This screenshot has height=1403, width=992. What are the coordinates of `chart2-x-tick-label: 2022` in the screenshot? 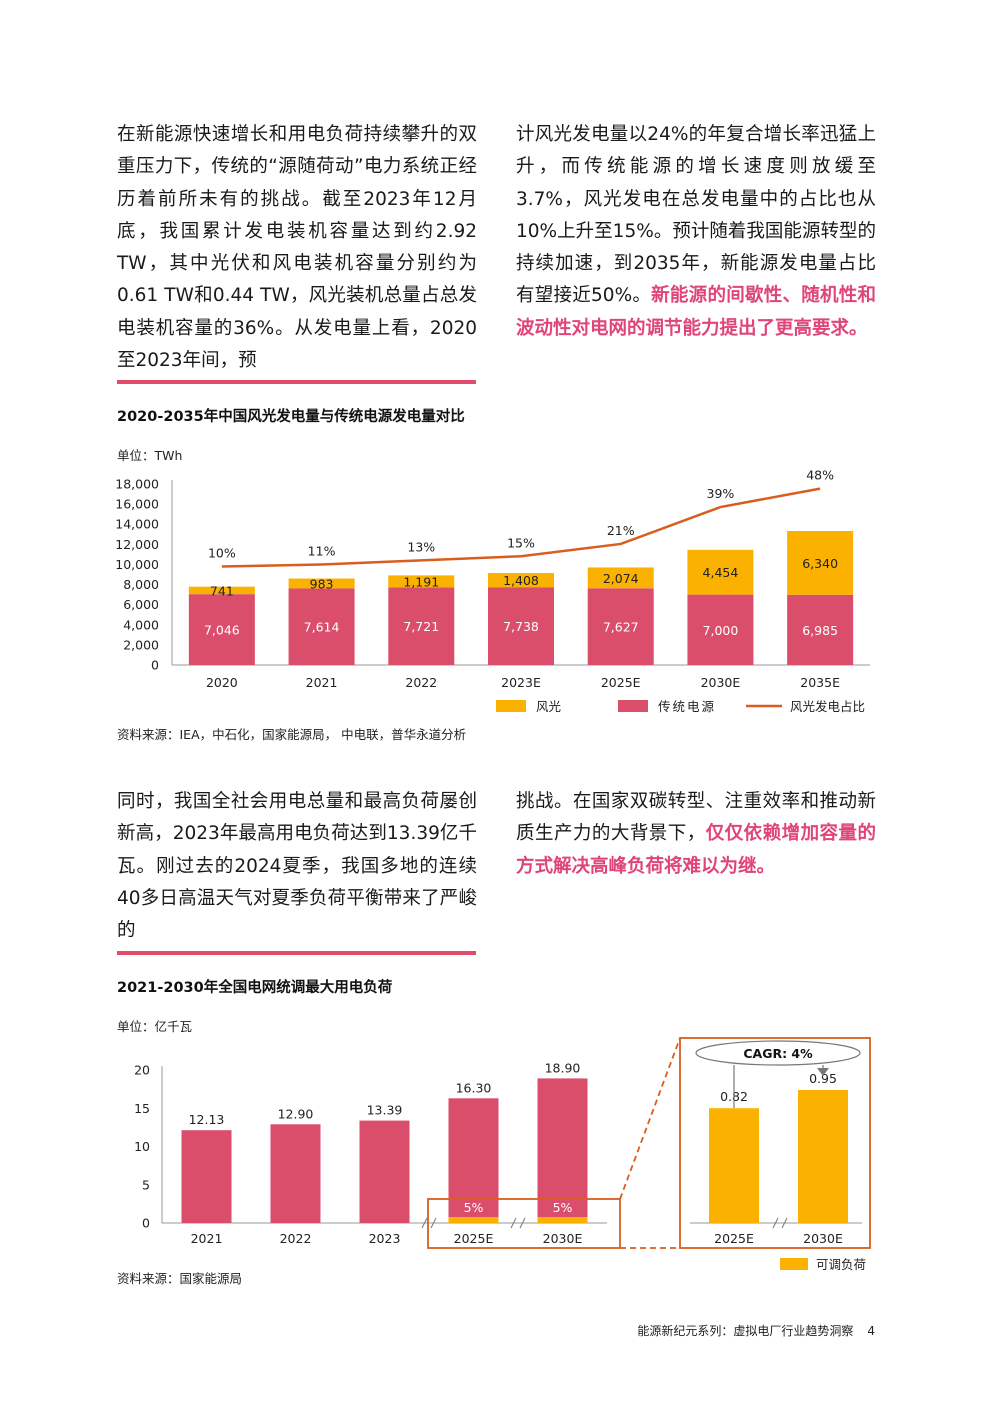 It's located at (296, 1238).